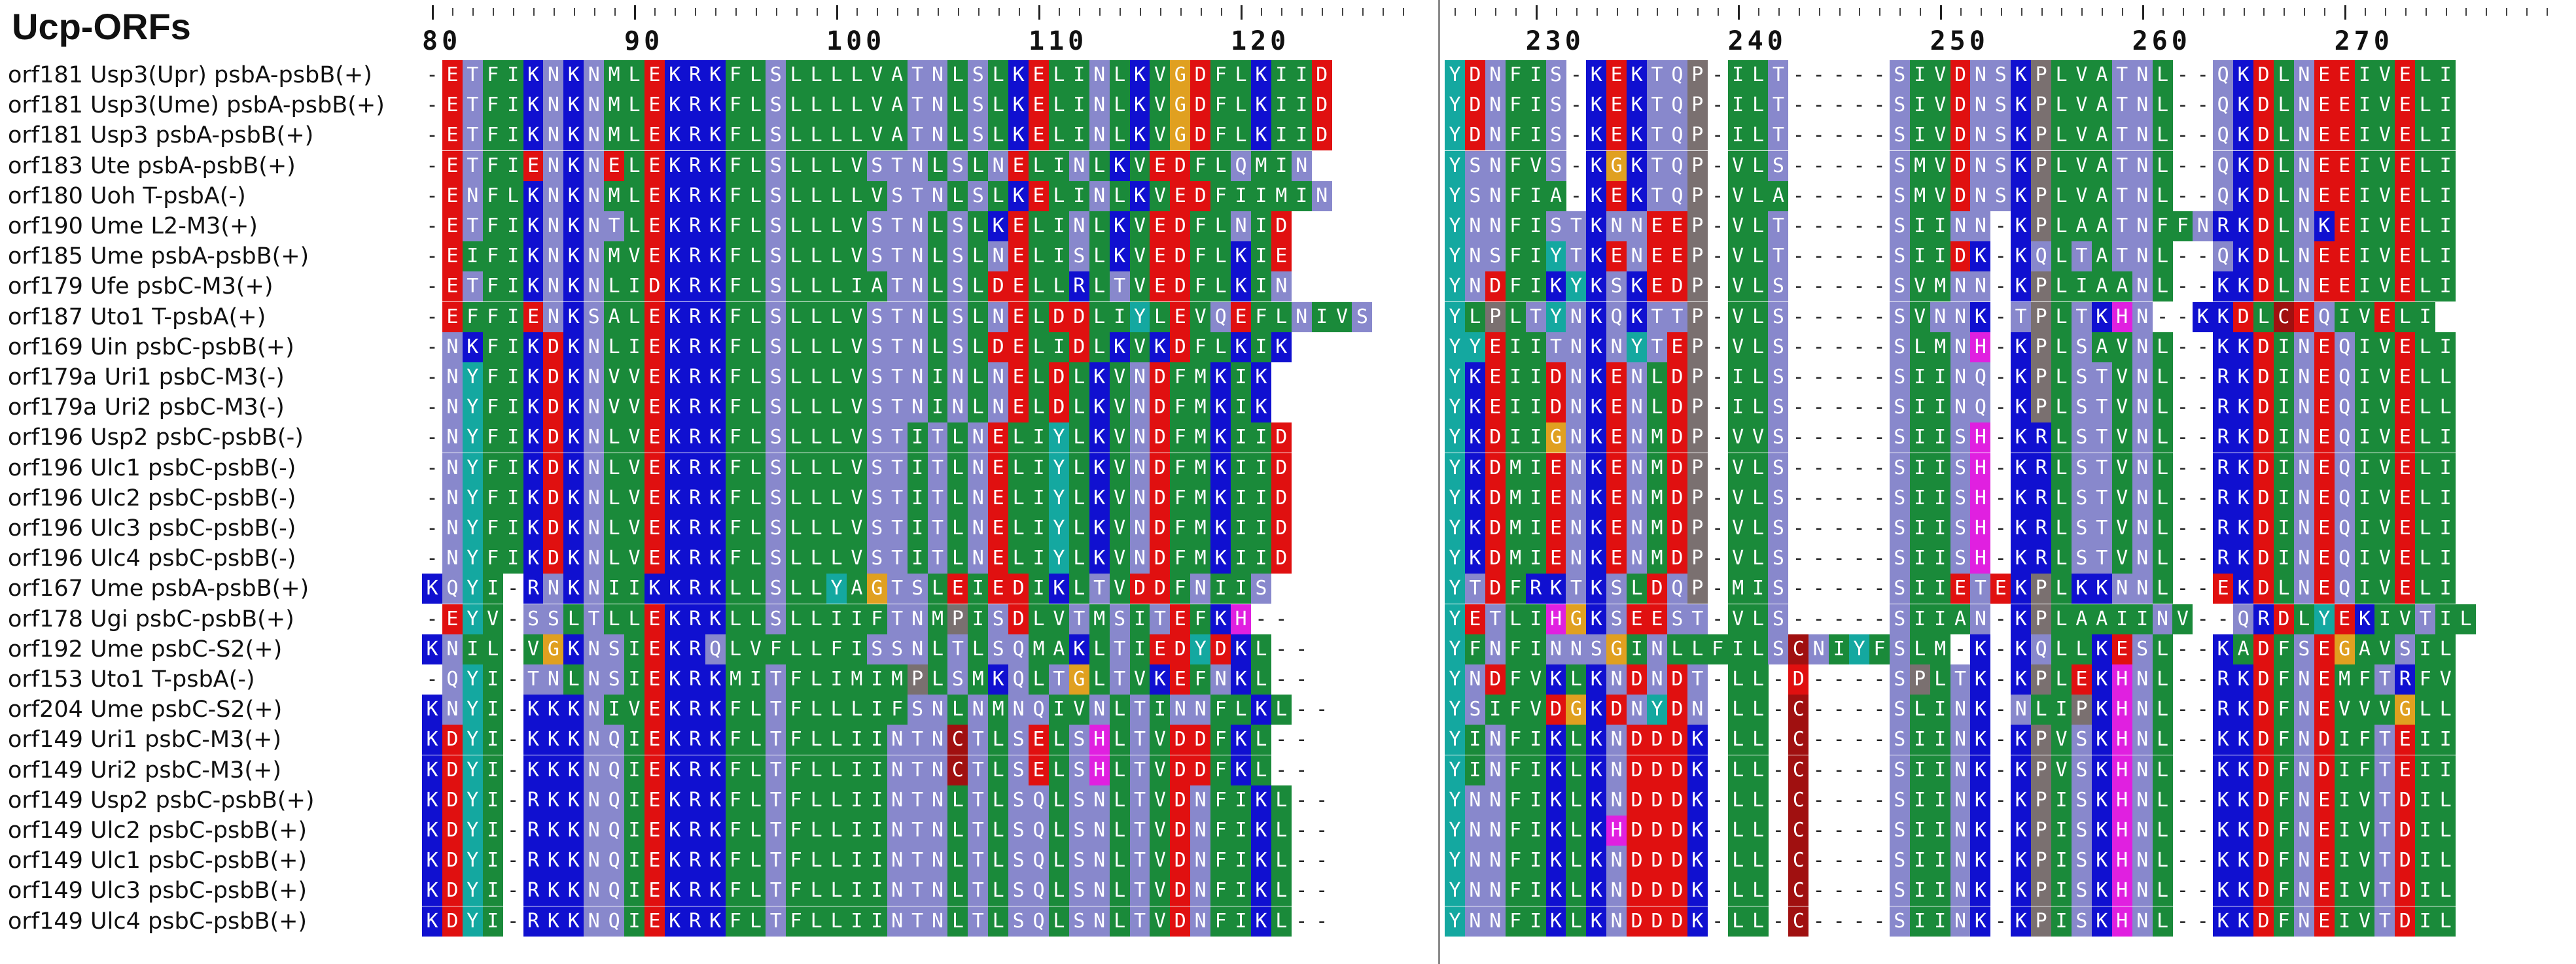  I want to click on sequence-name: orf196 Ulc3 psbC-psbB(-), so click(152, 528).